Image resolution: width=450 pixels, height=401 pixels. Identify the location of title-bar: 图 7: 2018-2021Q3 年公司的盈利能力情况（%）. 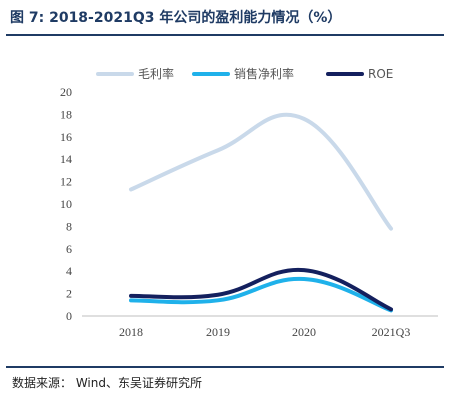
(225, 17).